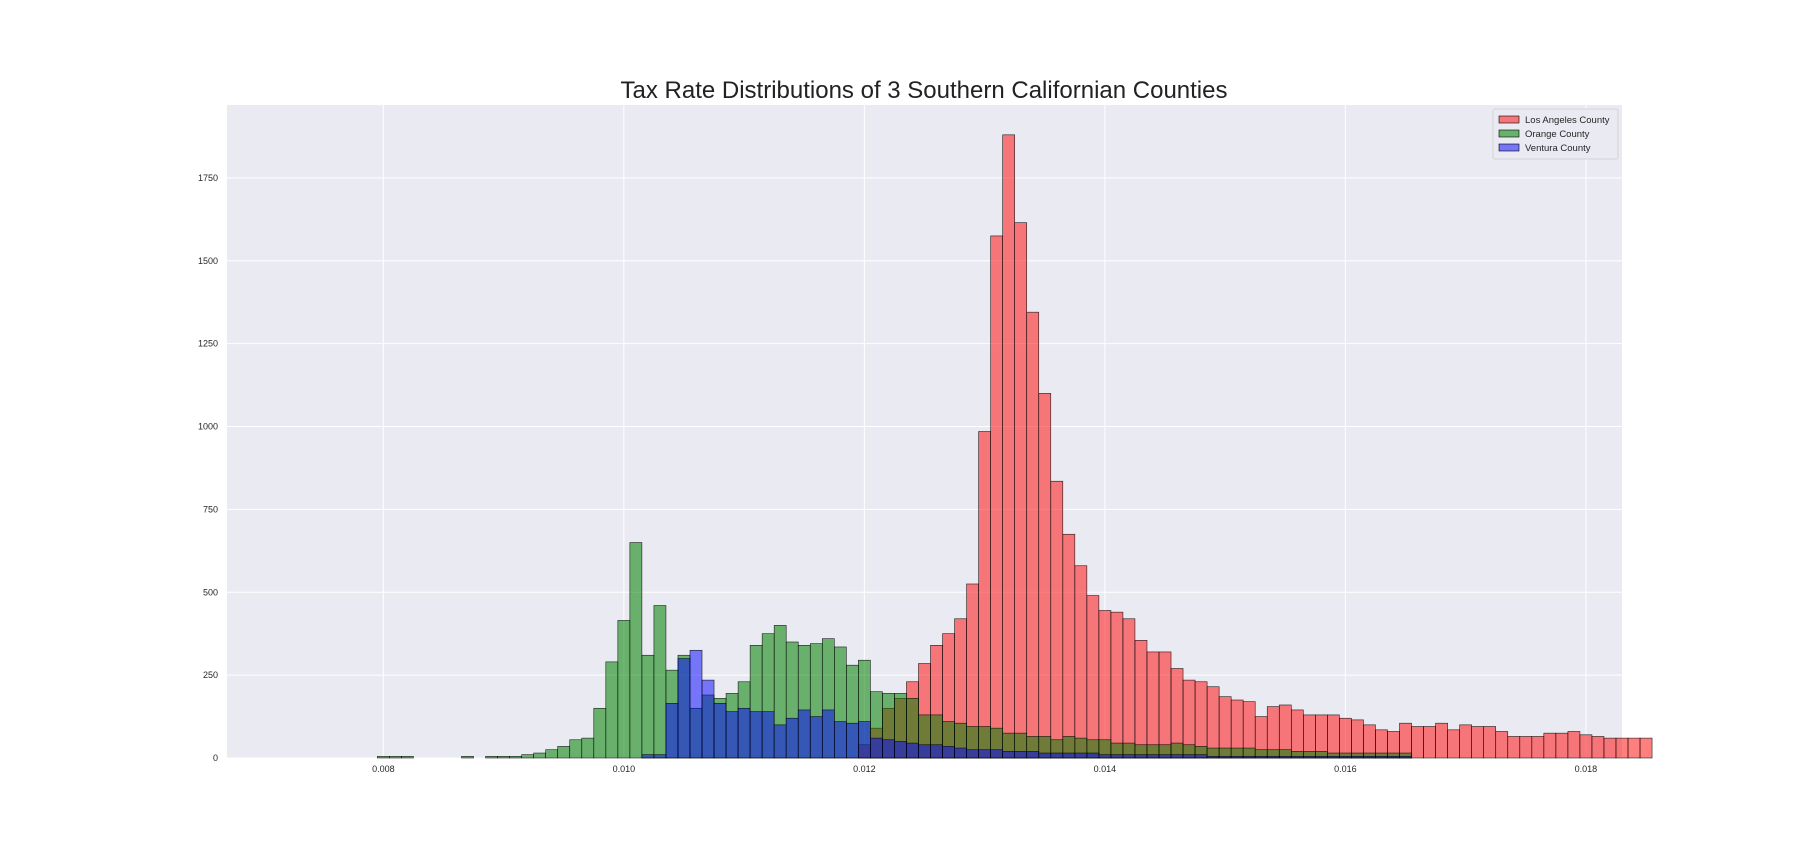  I want to click on x-tick-label: 0.014, so click(1105, 769).